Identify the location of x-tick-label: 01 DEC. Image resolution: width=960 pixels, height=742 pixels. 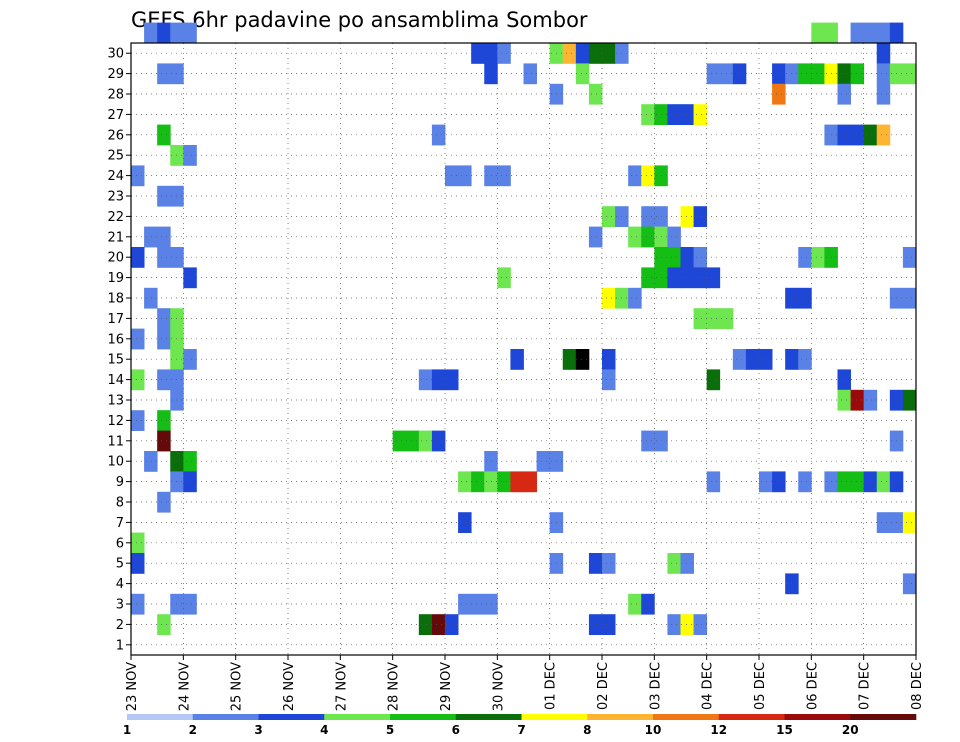
(551, 686).